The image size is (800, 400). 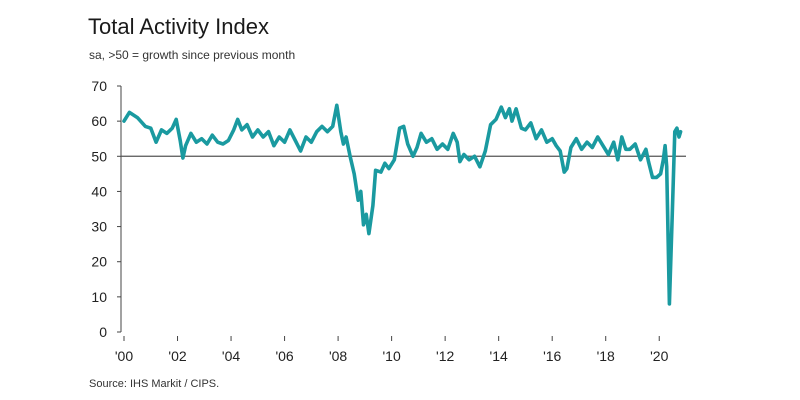 I want to click on x-tick-label: '00, so click(x=124, y=356).